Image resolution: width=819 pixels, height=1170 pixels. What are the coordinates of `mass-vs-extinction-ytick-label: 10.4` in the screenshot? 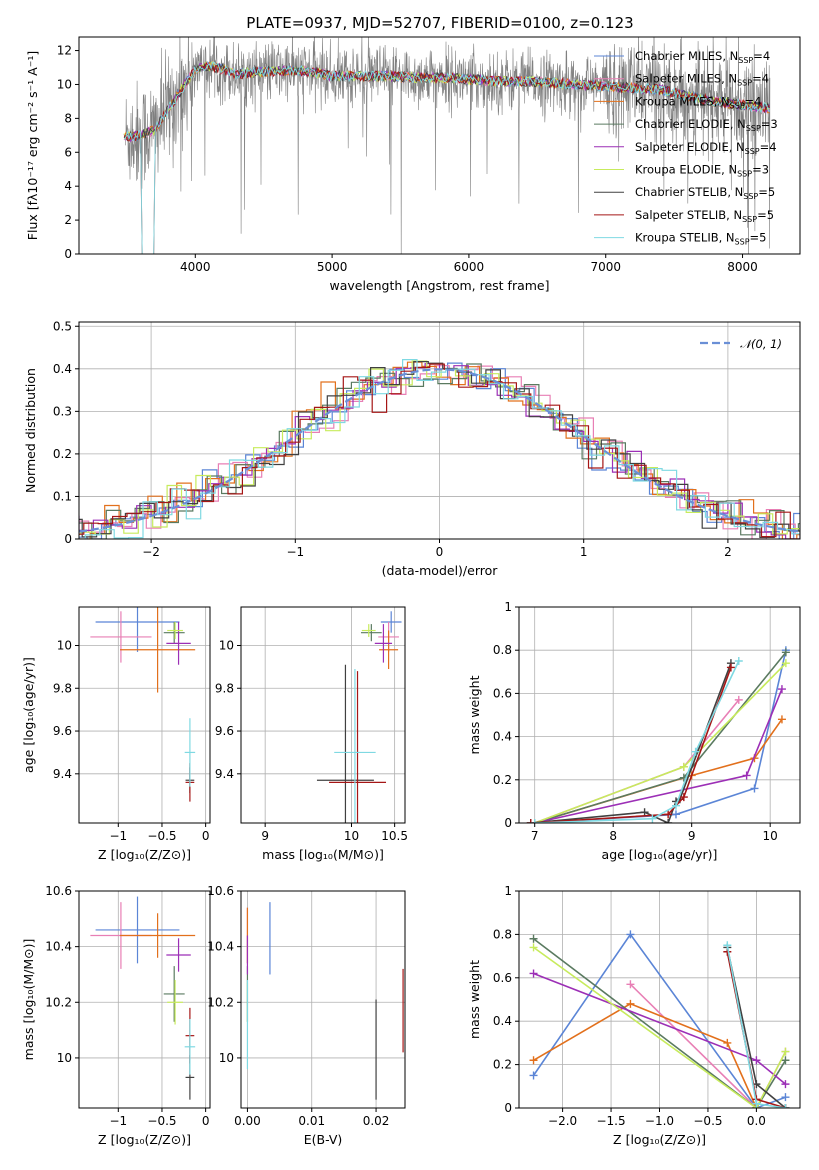 It's located at (220, 947).